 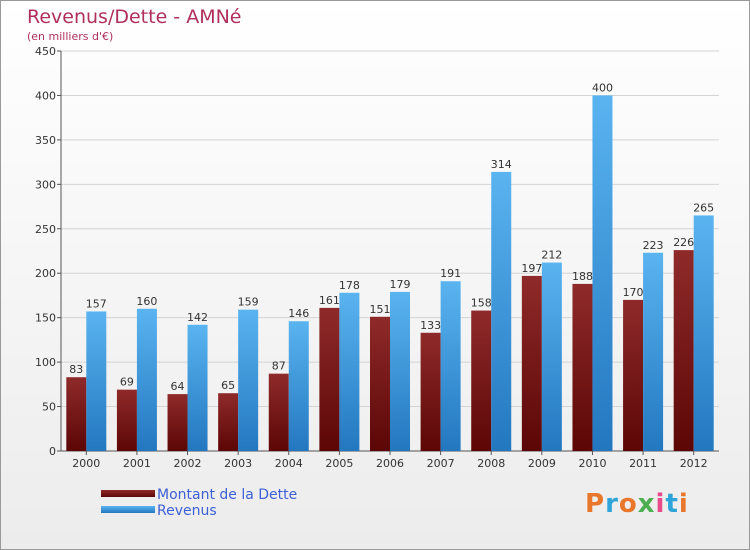 I want to click on x-tick-label: 2005, so click(x=339, y=463).